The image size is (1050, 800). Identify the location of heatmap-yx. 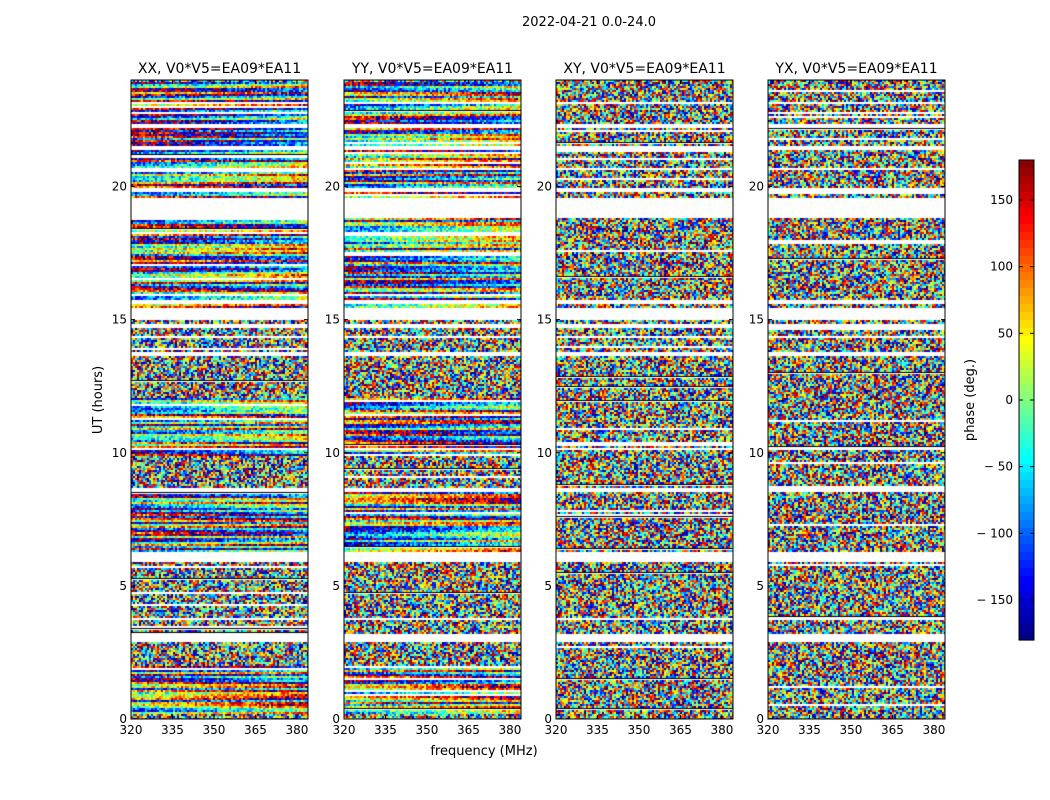
(856, 399).